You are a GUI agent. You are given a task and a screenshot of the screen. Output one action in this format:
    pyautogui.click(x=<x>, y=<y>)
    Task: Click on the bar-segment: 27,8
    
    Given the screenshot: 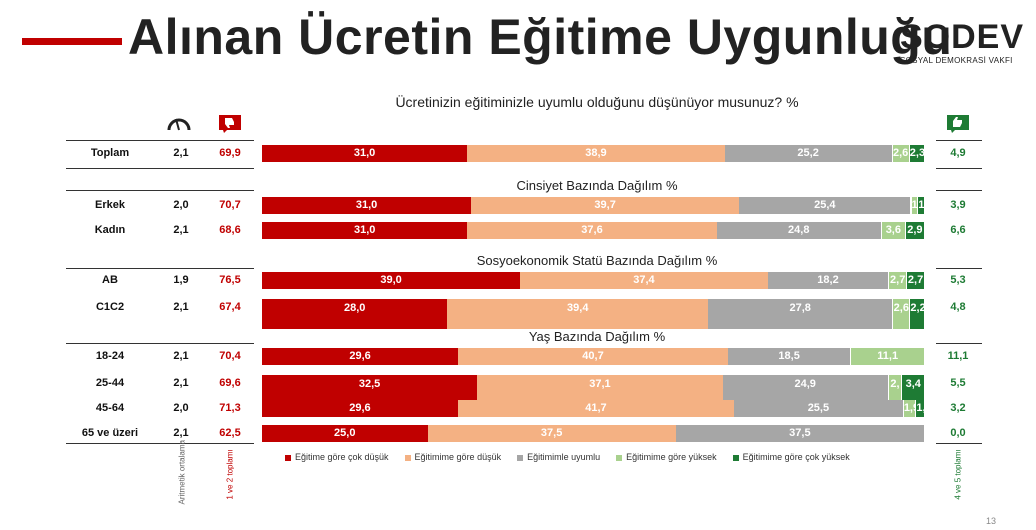 What is the action you would take?
    pyautogui.click(x=800, y=314)
    